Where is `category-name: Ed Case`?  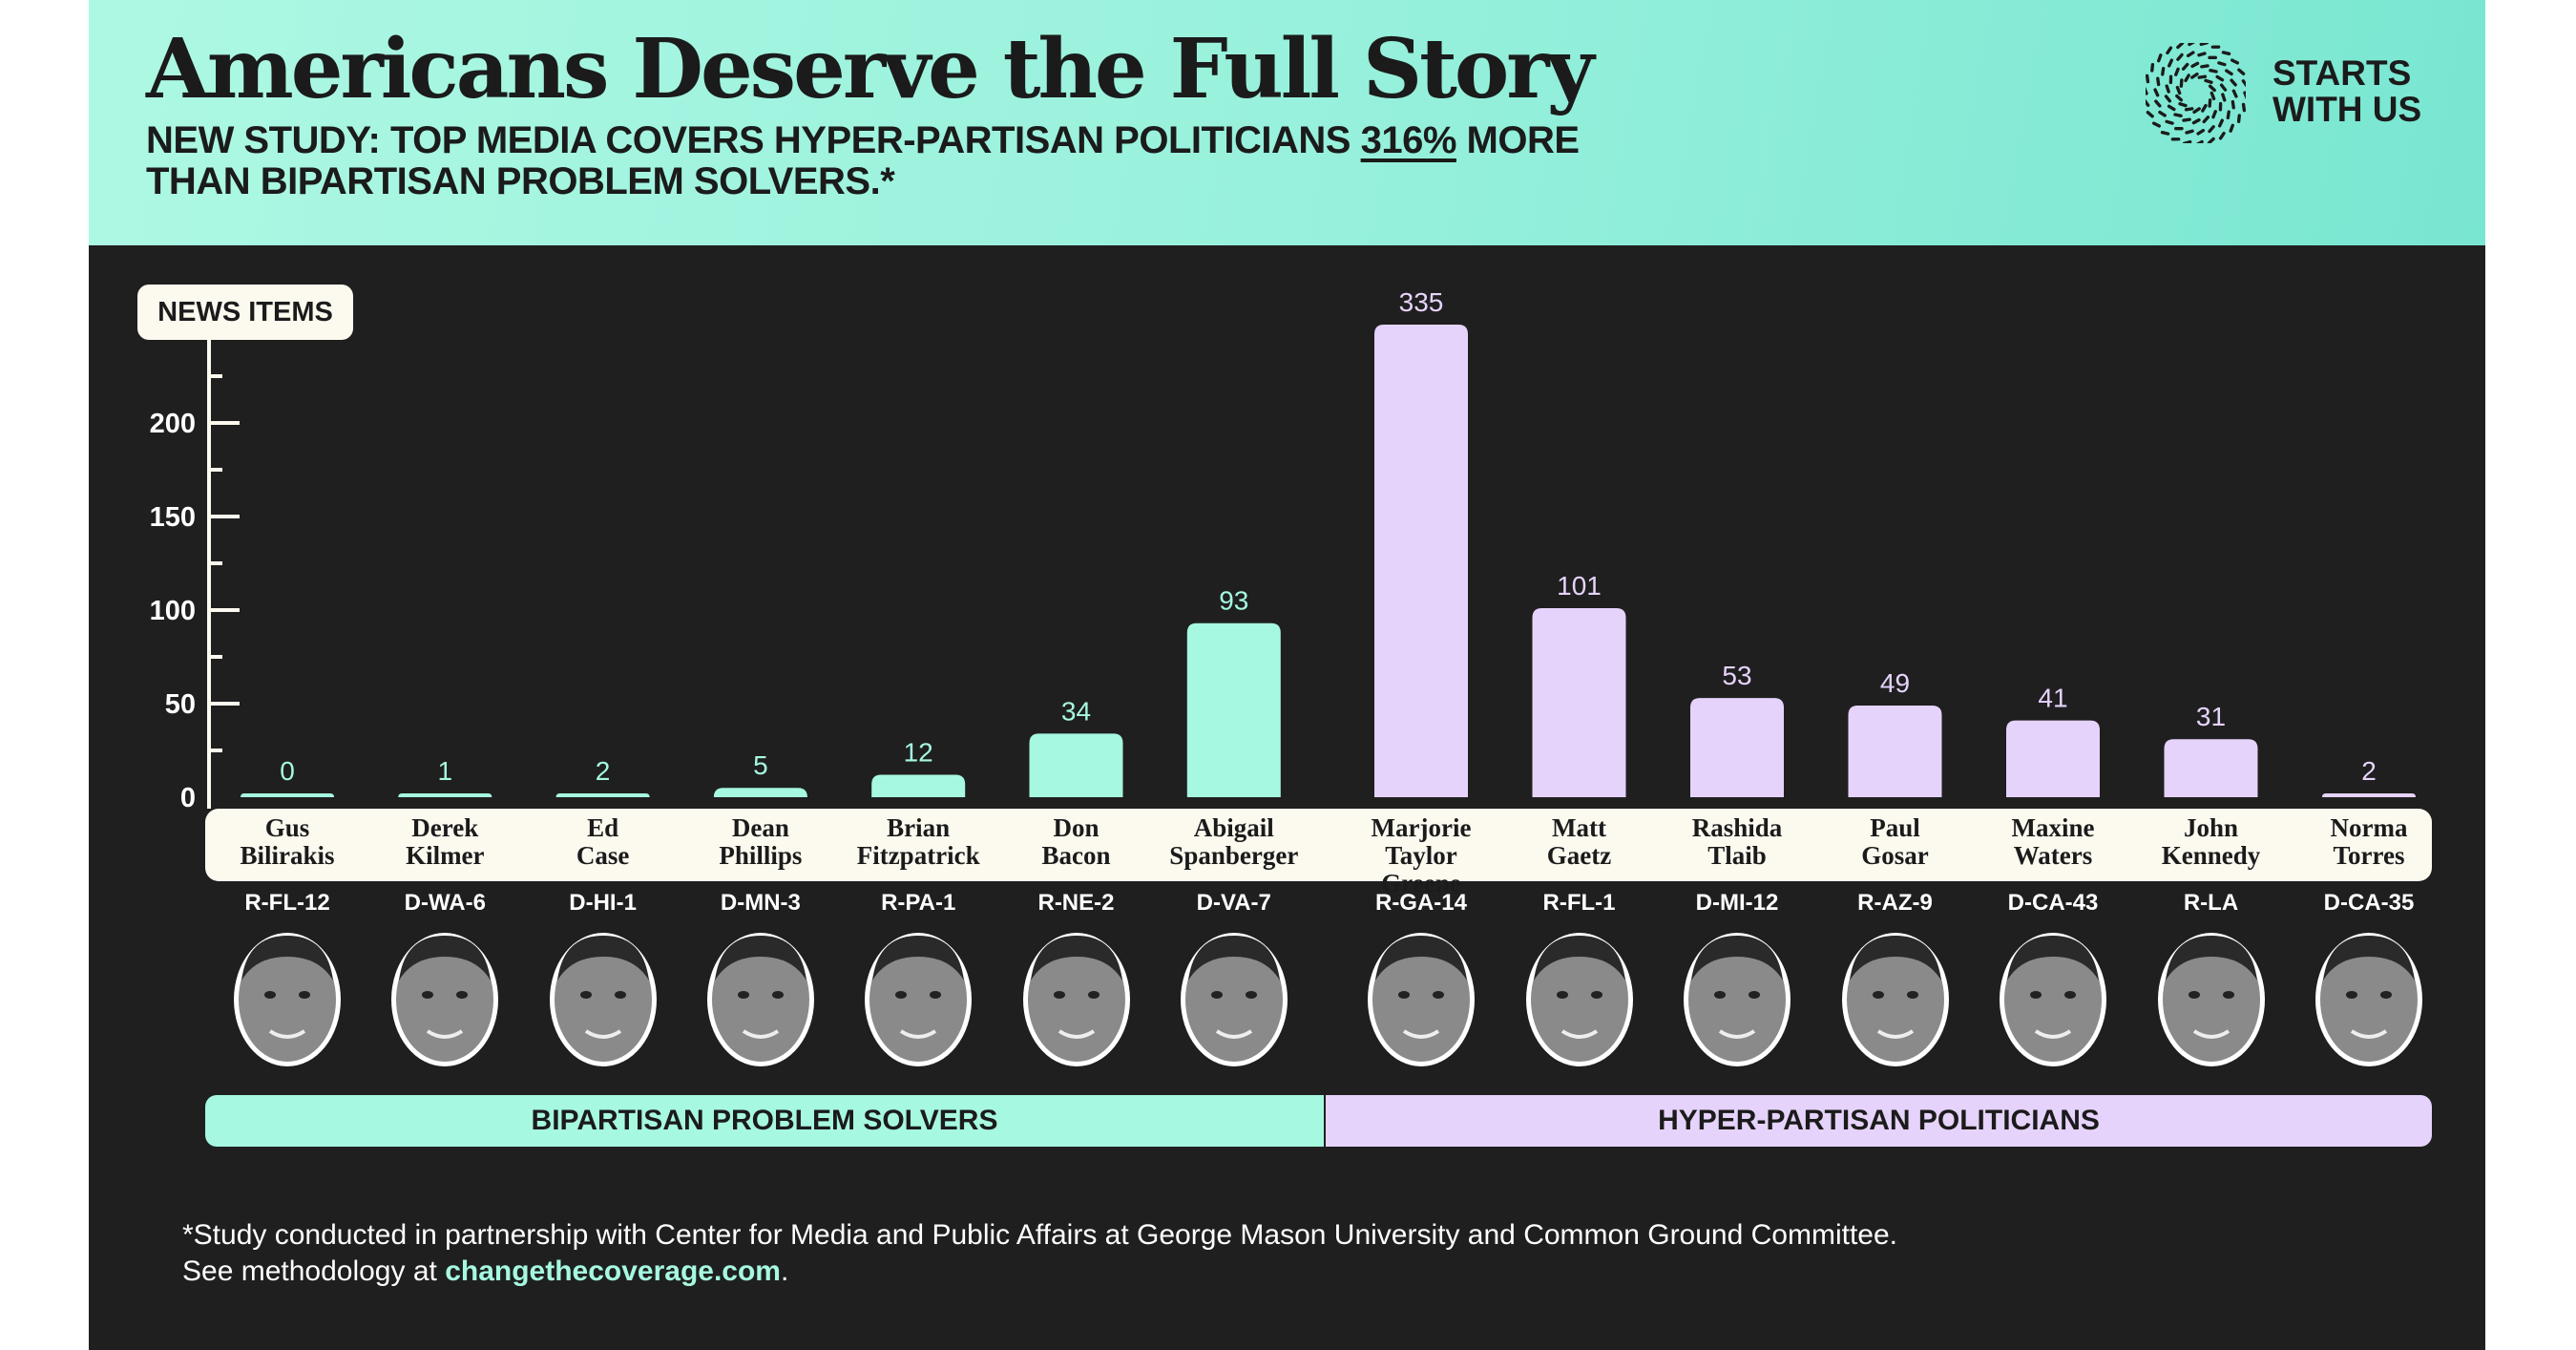 category-name: Ed Case is located at coordinates (603, 842).